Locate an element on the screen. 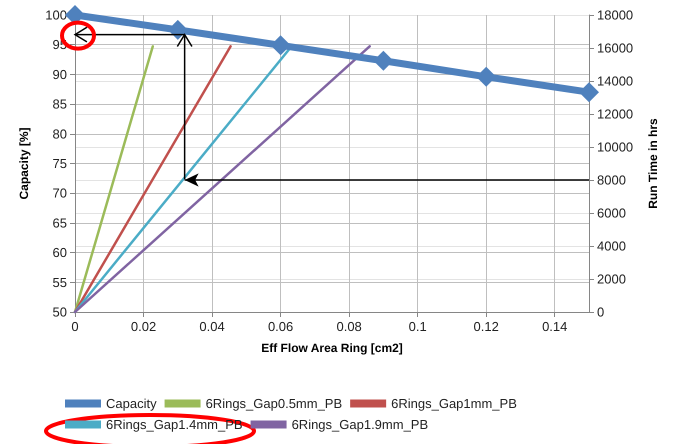  x-tick-label: 0.08 is located at coordinates (349, 326).